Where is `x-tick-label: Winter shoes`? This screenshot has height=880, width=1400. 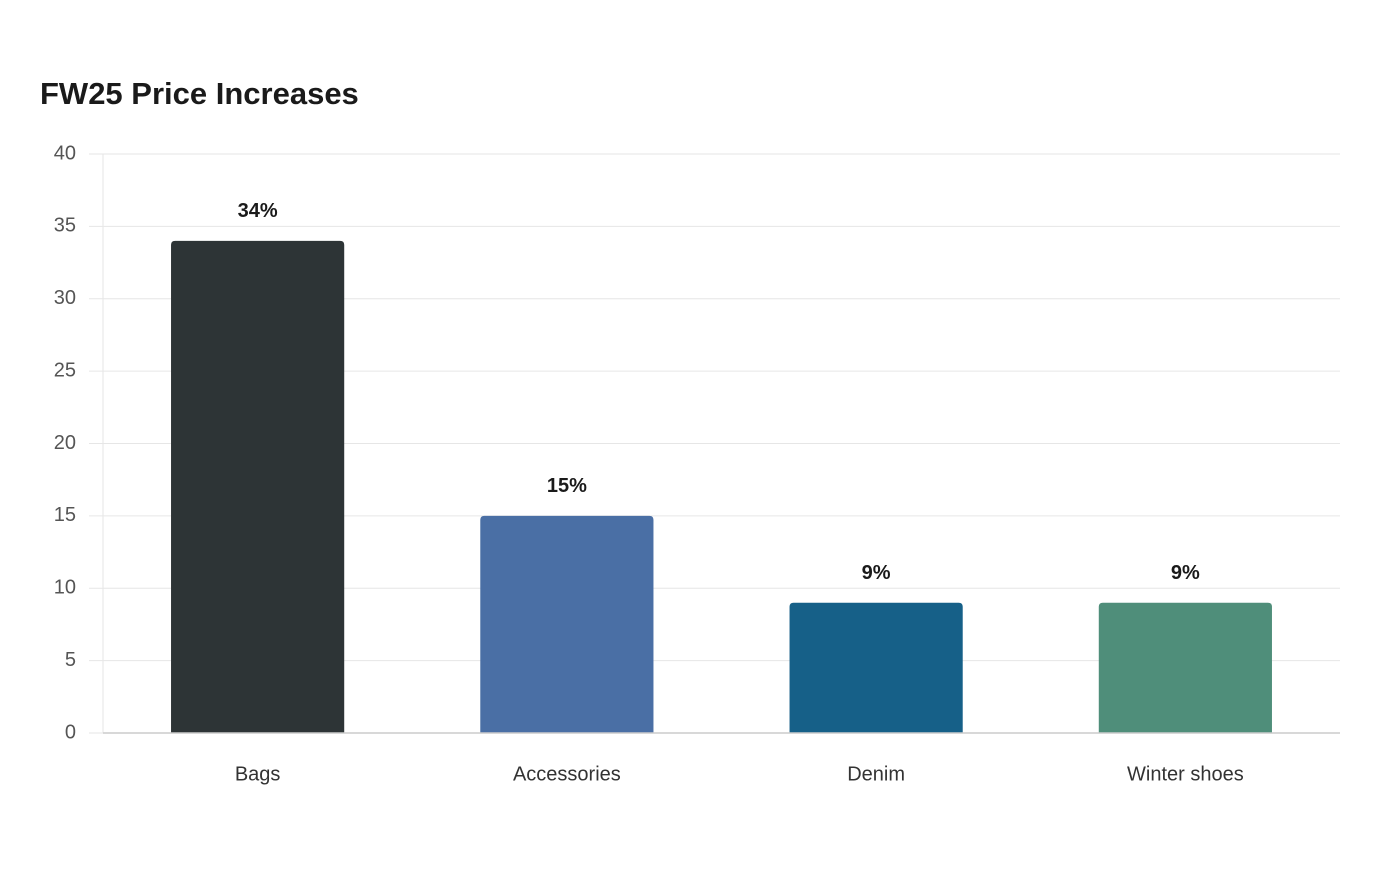 x-tick-label: Winter shoes is located at coordinates (1185, 774).